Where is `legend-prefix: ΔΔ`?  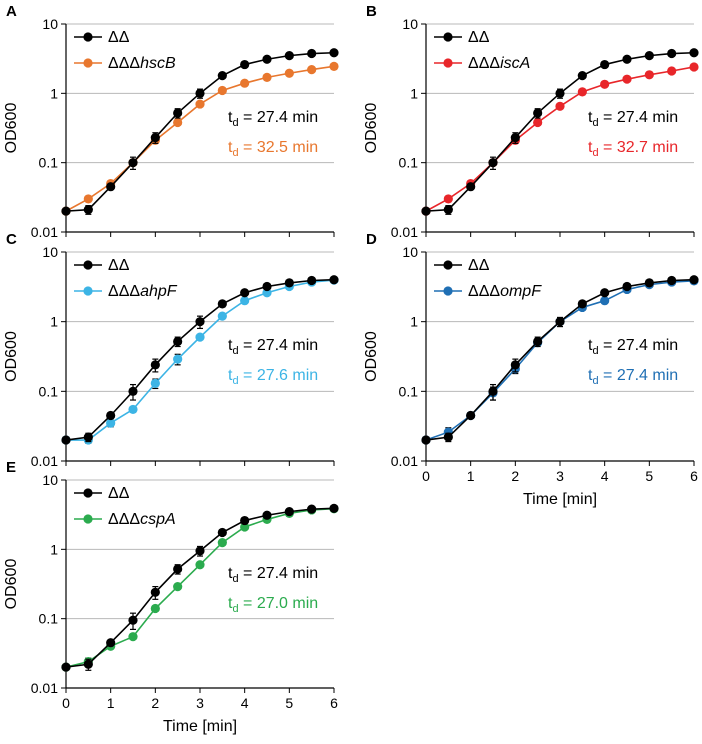
legend-prefix: ΔΔ is located at coordinates (119, 265).